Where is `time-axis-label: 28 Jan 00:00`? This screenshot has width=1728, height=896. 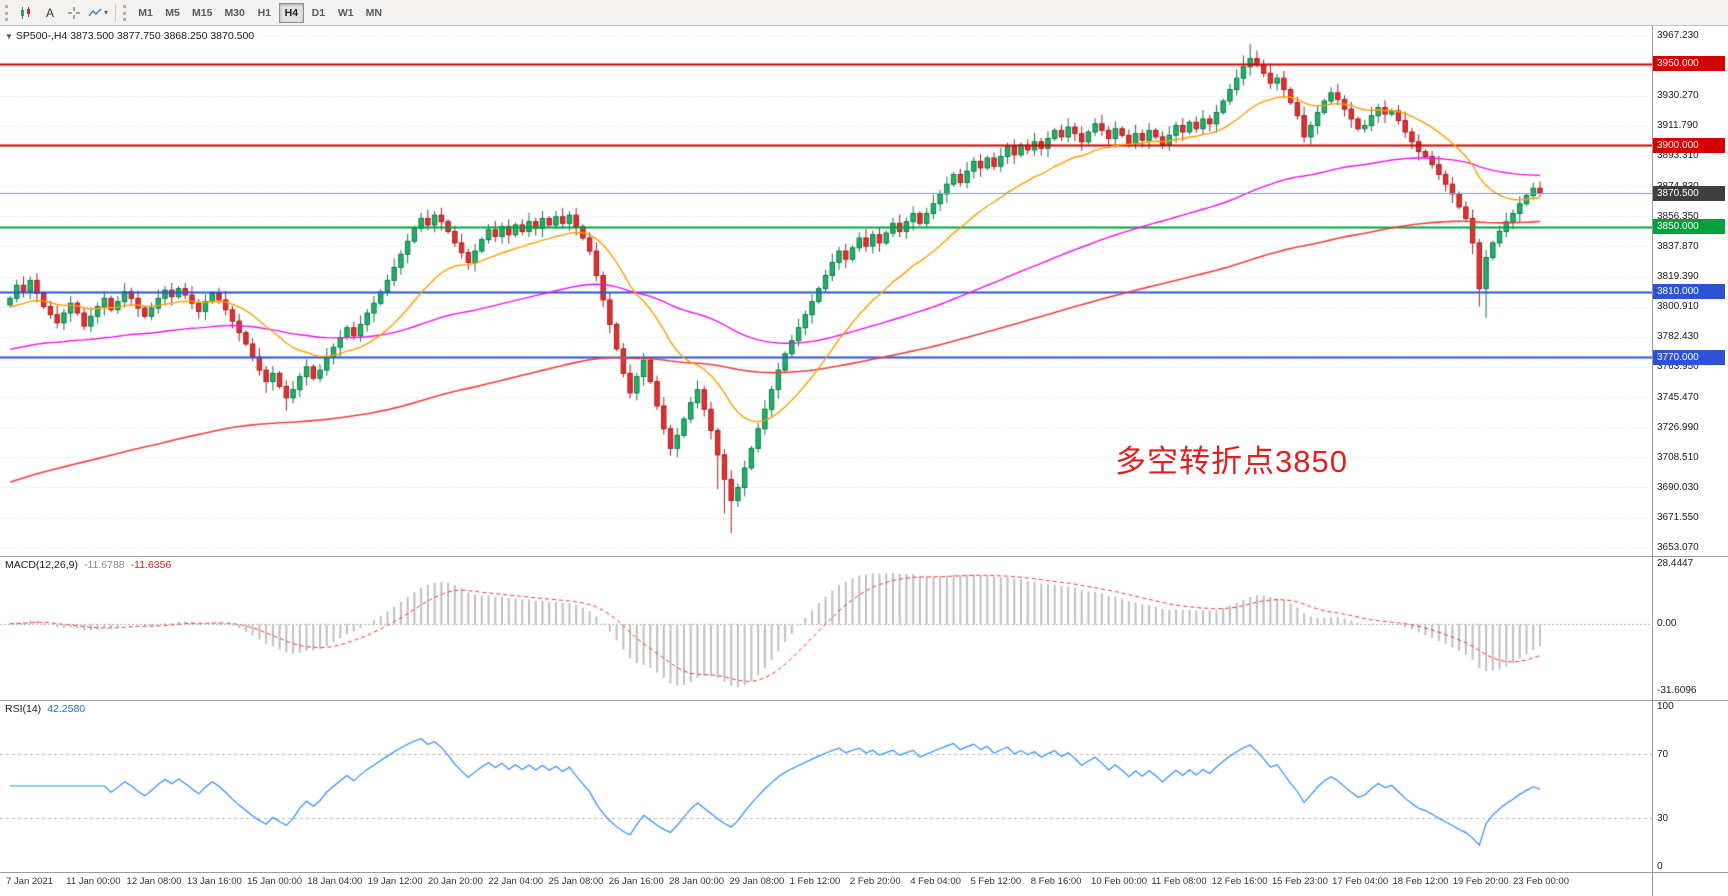 time-axis-label: 28 Jan 00:00 is located at coordinates (697, 881).